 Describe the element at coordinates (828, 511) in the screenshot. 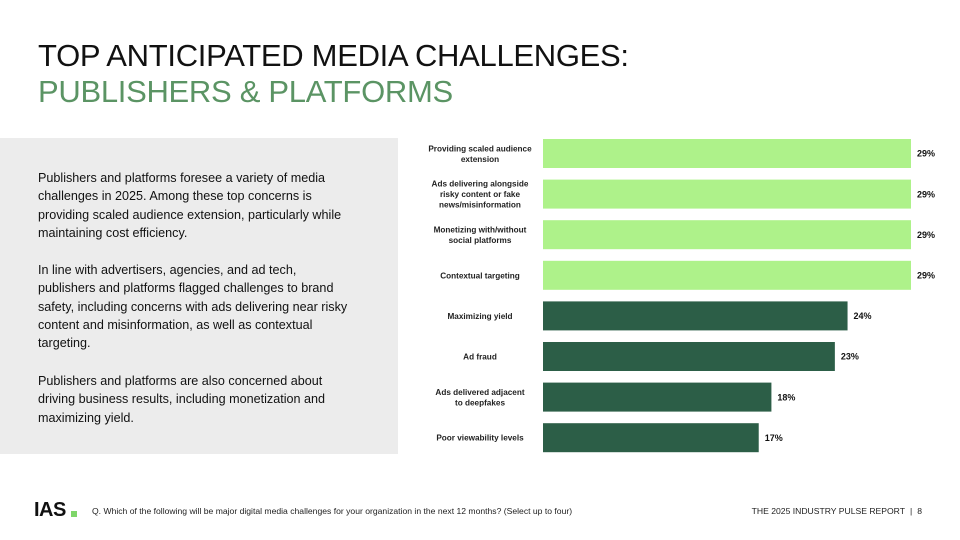

I see `report-name: THE 2025 INDUSTRY PULSE REPORT` at that location.